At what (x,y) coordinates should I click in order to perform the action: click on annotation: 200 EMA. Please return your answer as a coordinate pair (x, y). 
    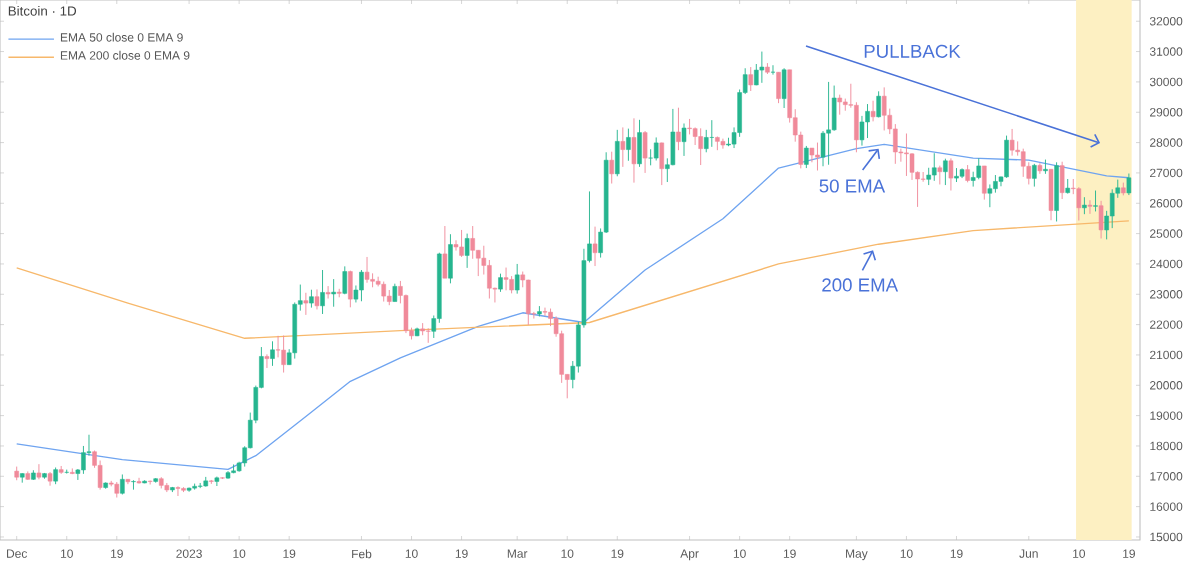
    Looking at the image, I should click on (860, 285).